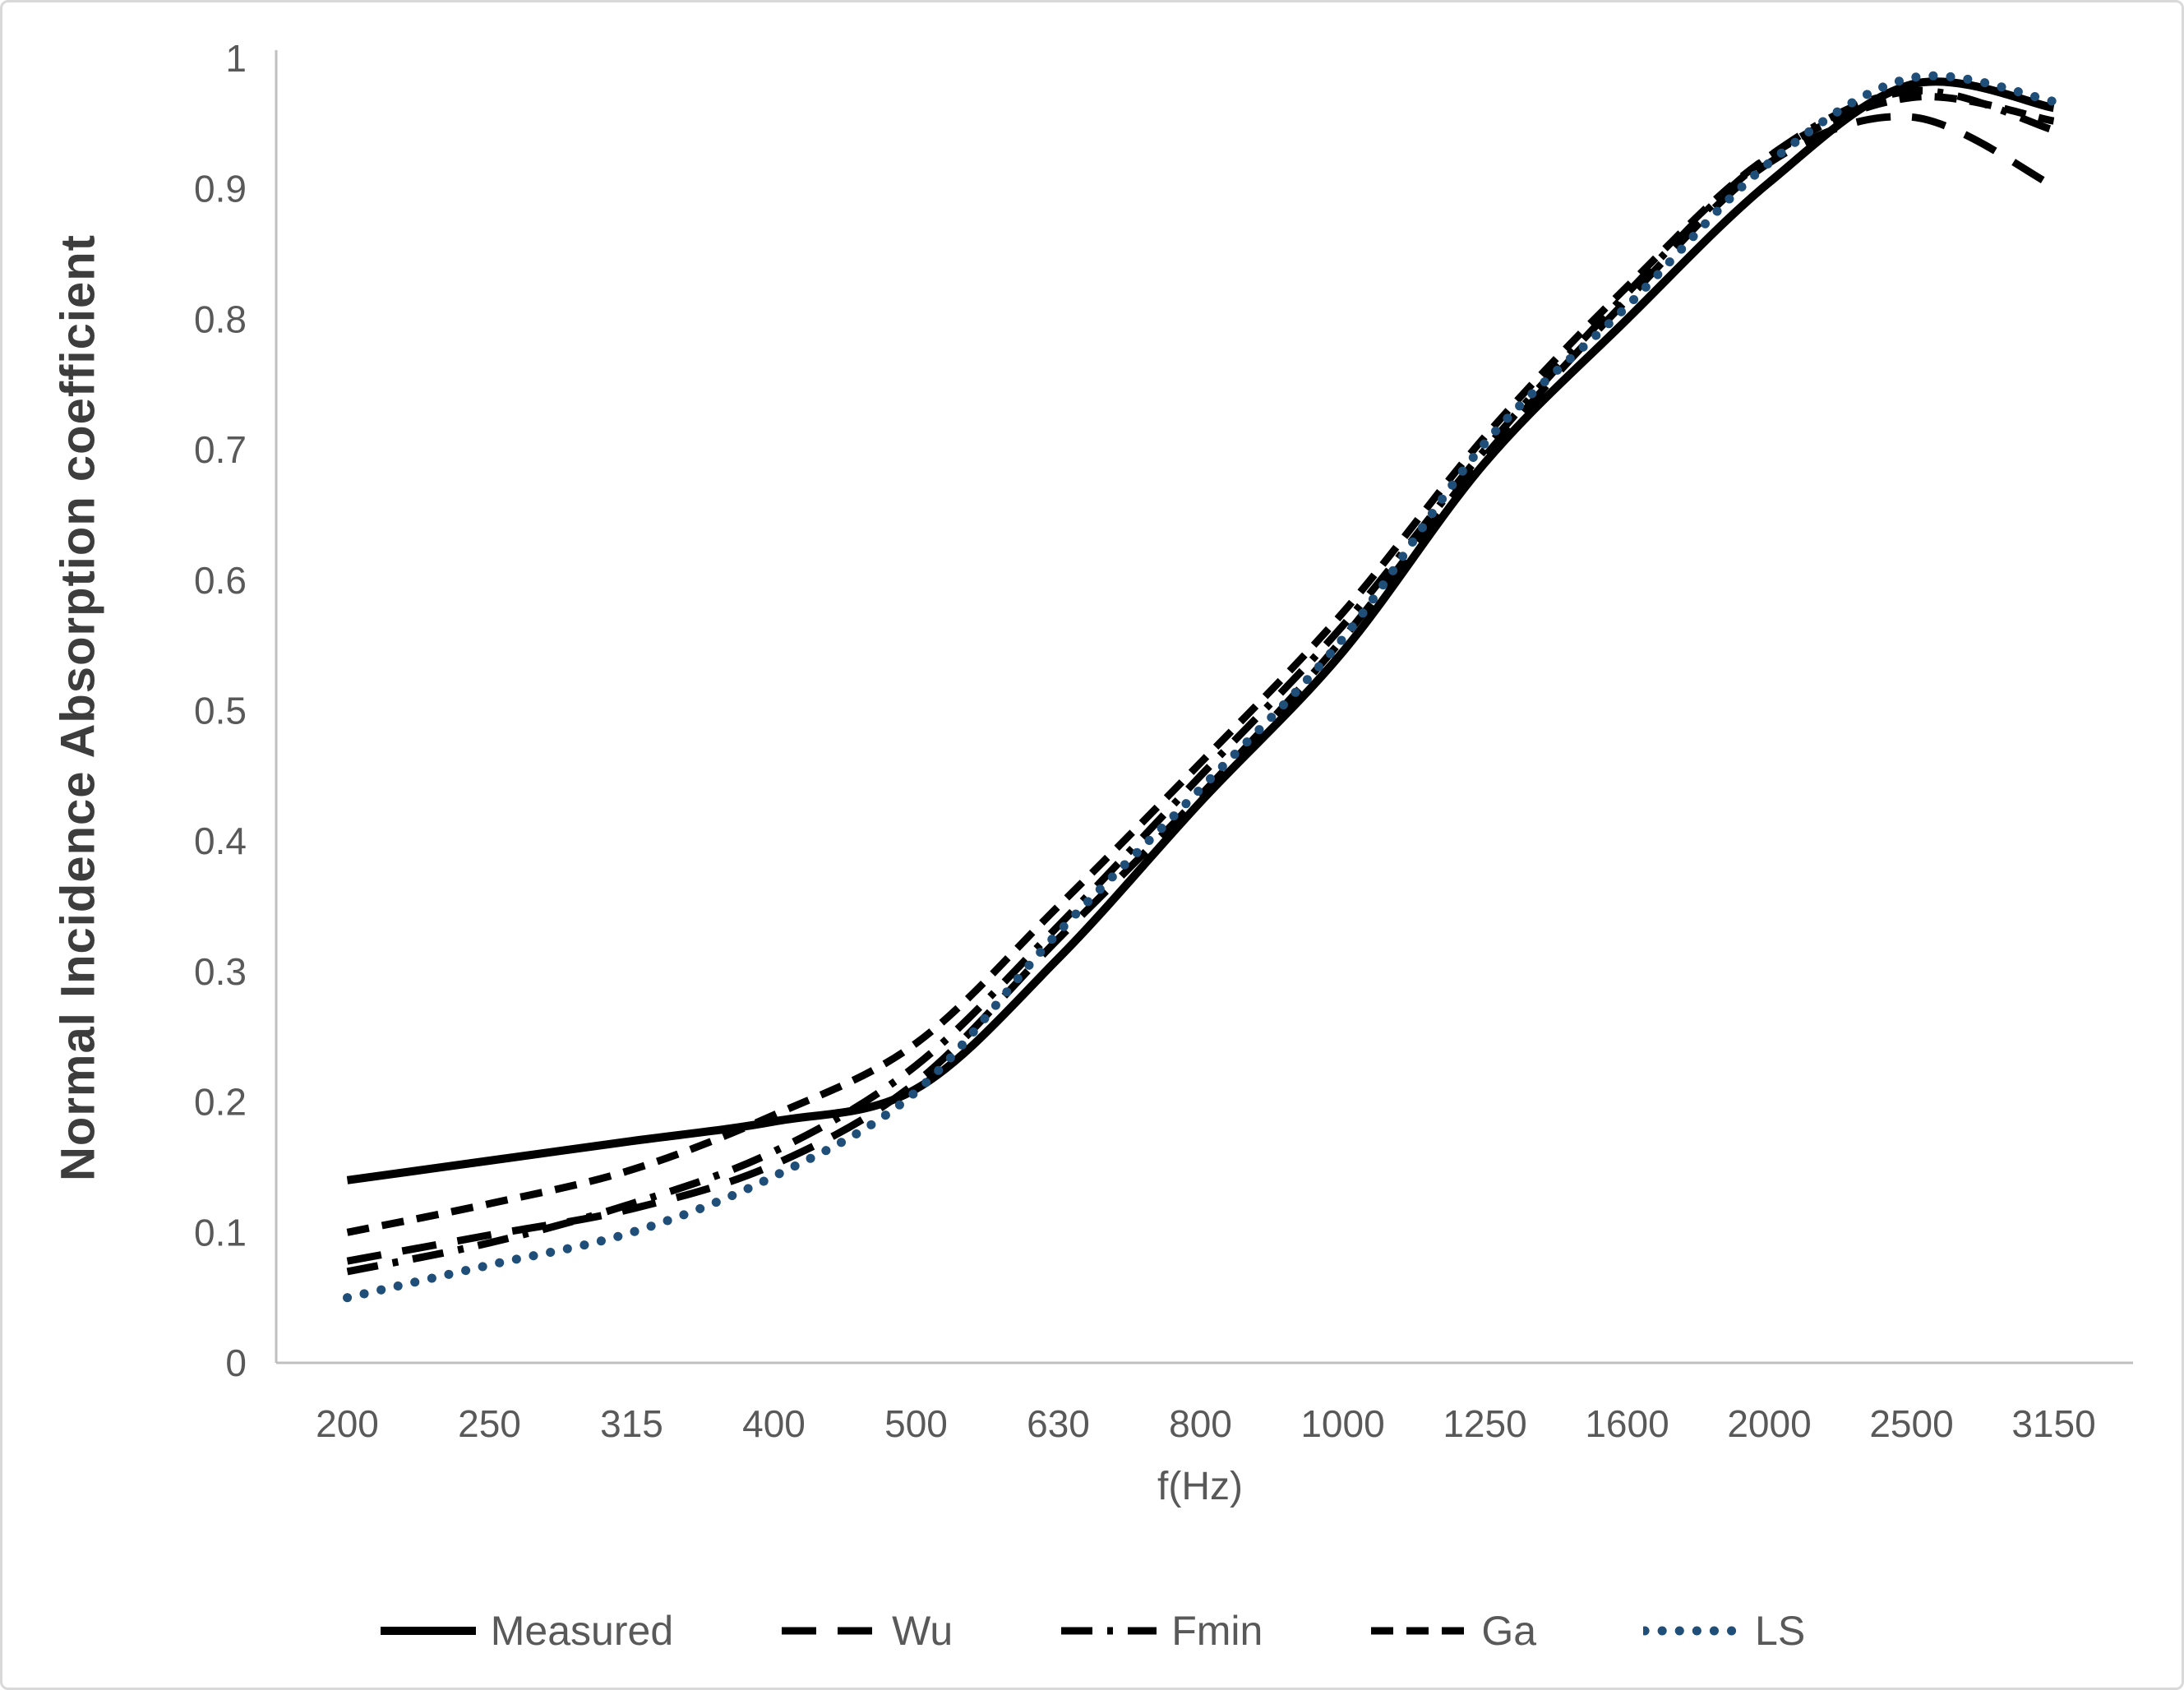 This screenshot has height=1690, width=2184. I want to click on y-tick-label: 0.6, so click(220, 580).